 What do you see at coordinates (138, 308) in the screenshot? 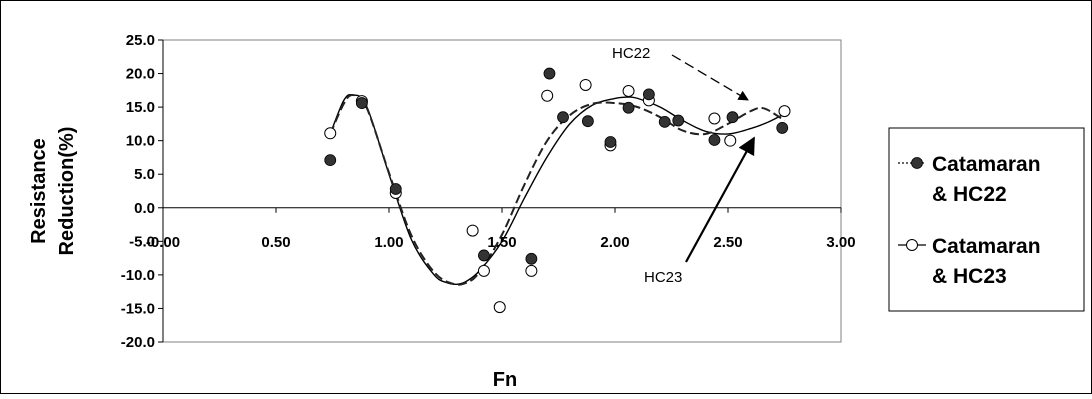
I see `y-tick-label: -15.0` at bounding box center [138, 308].